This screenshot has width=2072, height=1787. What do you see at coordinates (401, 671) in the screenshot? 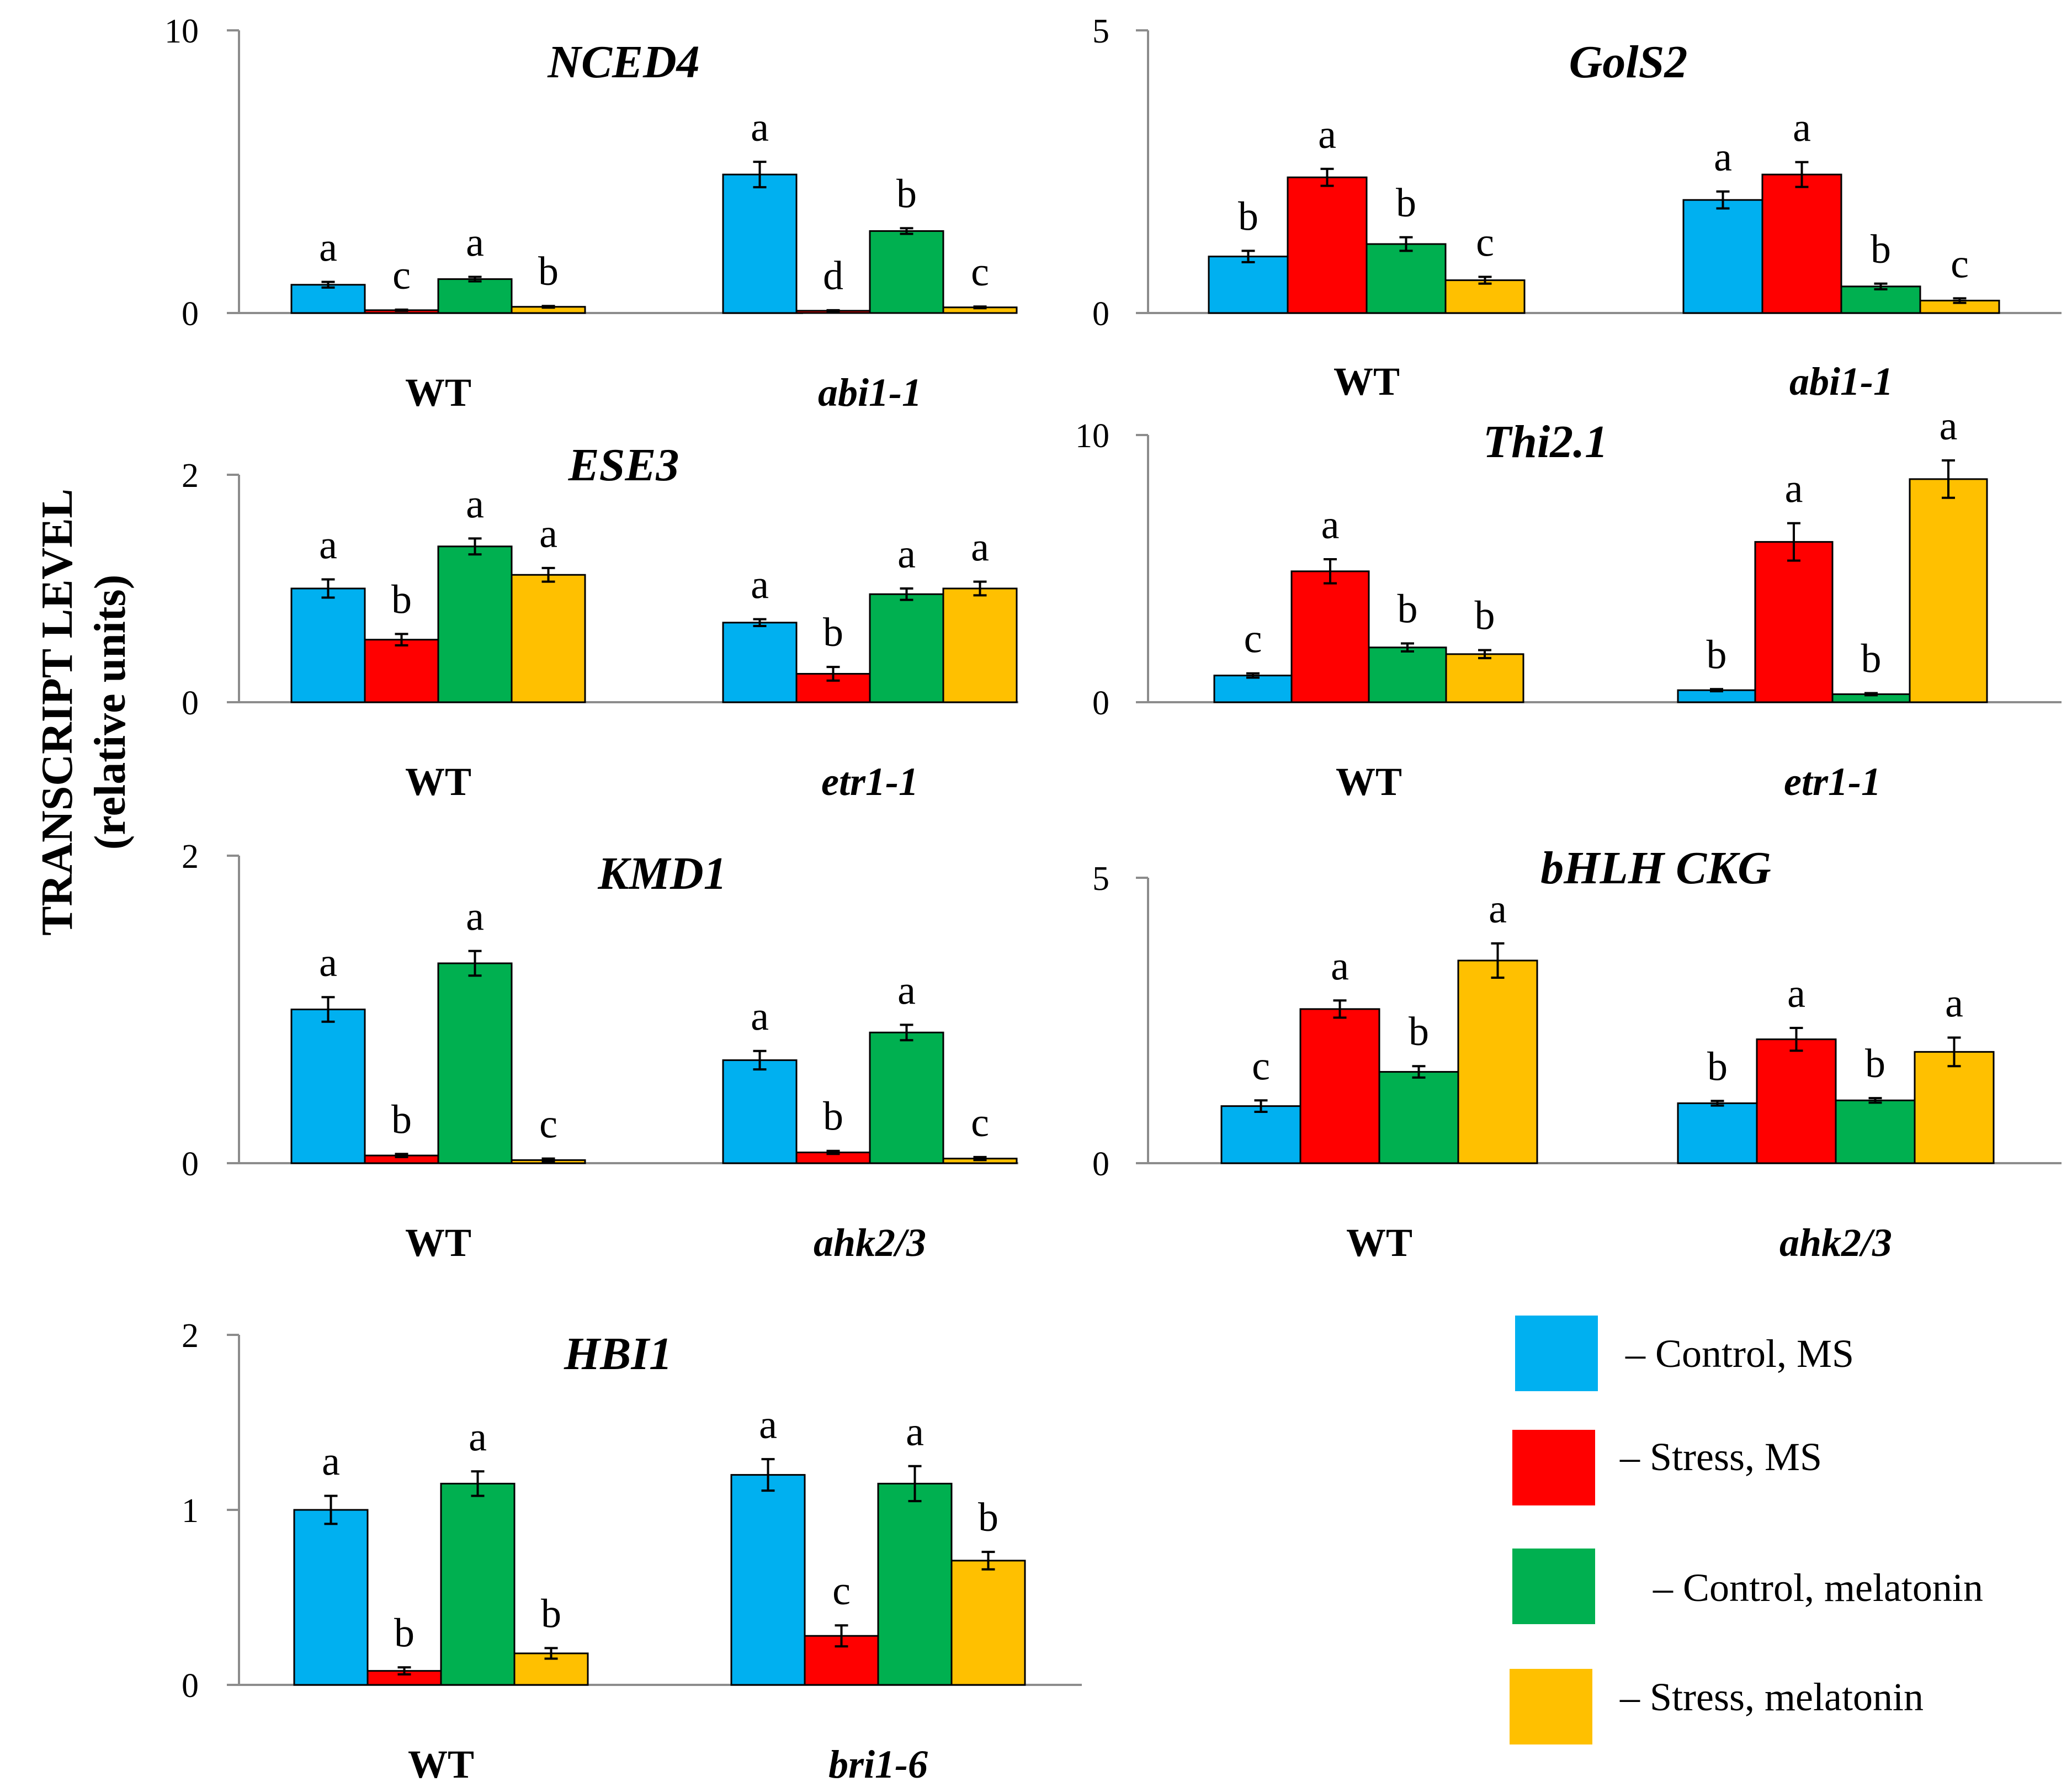
I see `bar-stress-ms-wt` at bounding box center [401, 671].